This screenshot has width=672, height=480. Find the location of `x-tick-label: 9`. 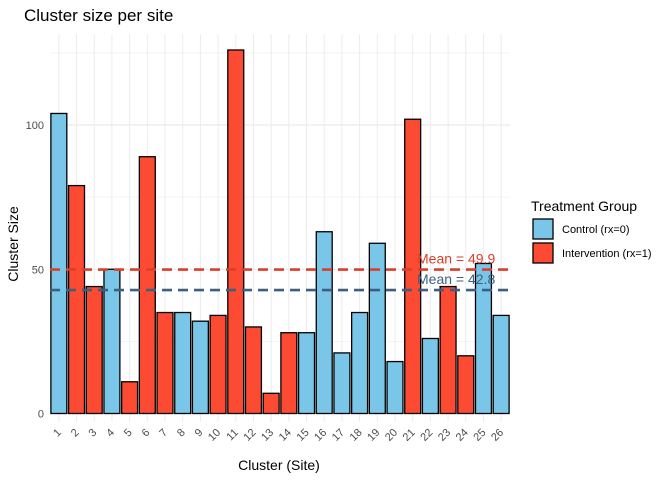

x-tick-label: 9 is located at coordinates (199, 433).